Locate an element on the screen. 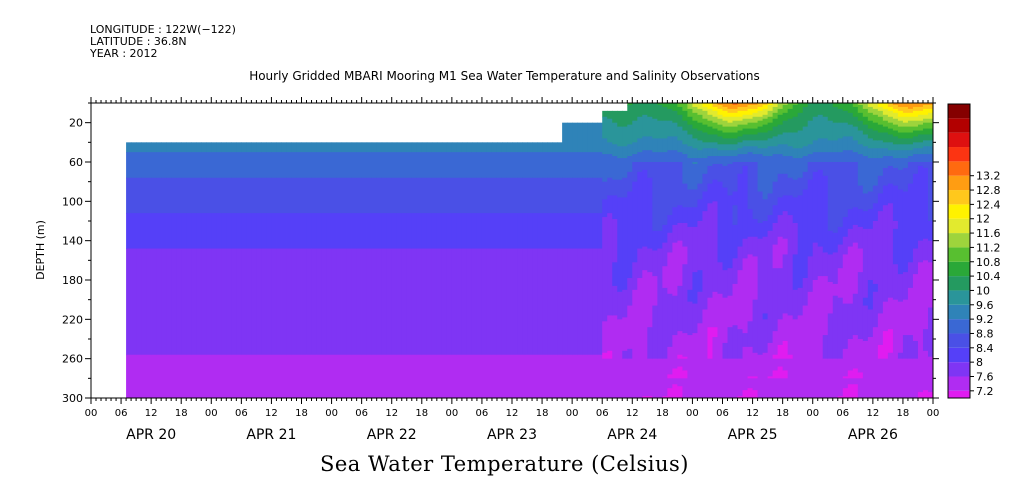 The height and width of the screenshot is (504, 1009). colorbar-swatch is located at coordinates (959, 283).